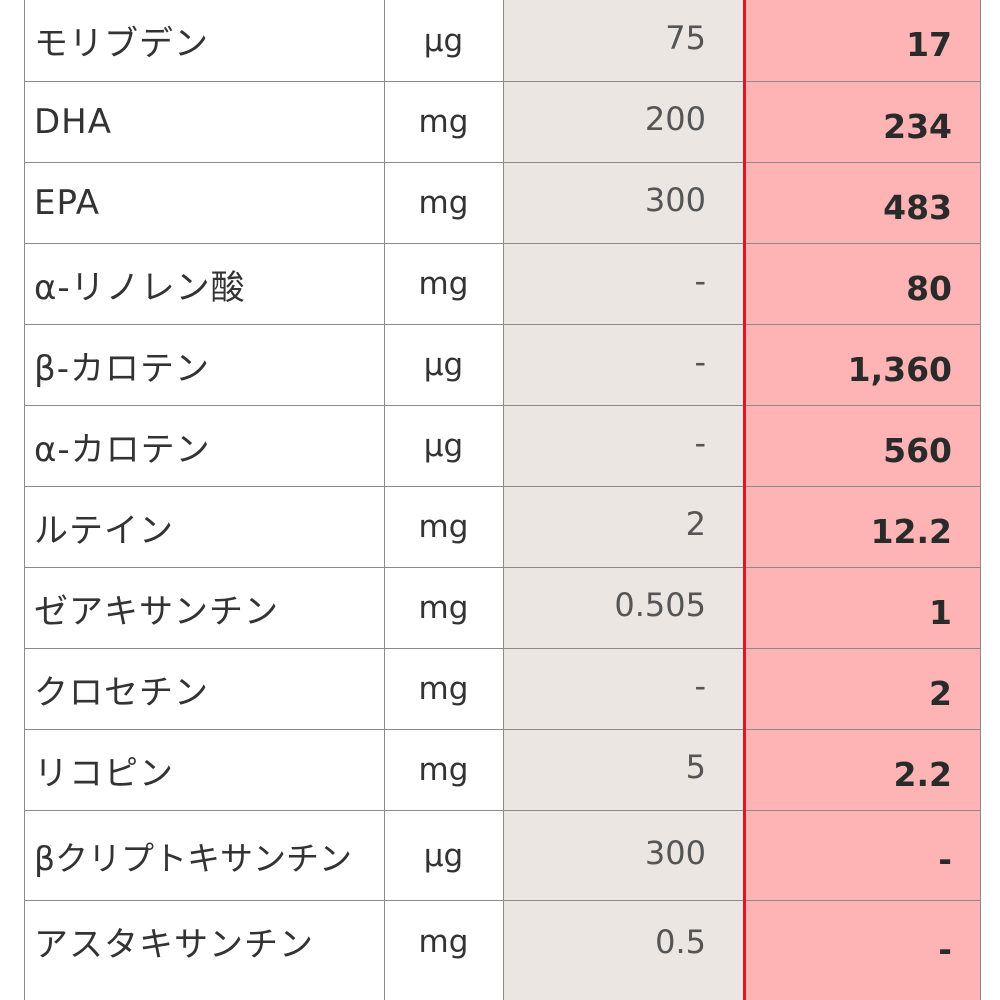 The image size is (1000, 1000). I want to click on nutrient-name: ゼアキサンチン, so click(156, 611).